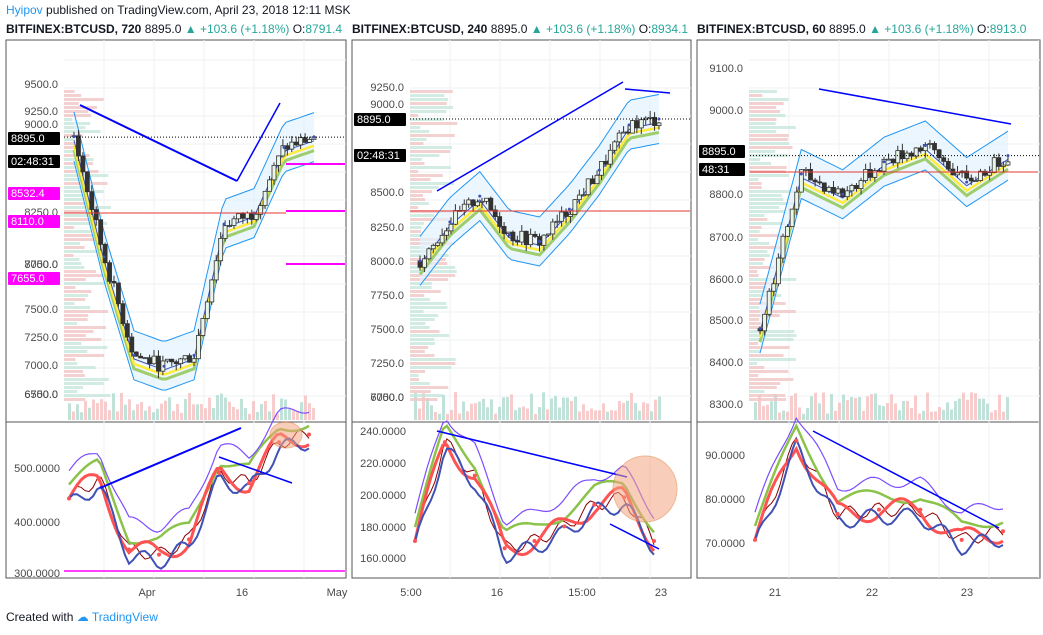 This screenshot has height=635, width=1043. Describe the element at coordinates (387, 262) in the screenshot. I see `price-axis-label: 8000.0` at that location.